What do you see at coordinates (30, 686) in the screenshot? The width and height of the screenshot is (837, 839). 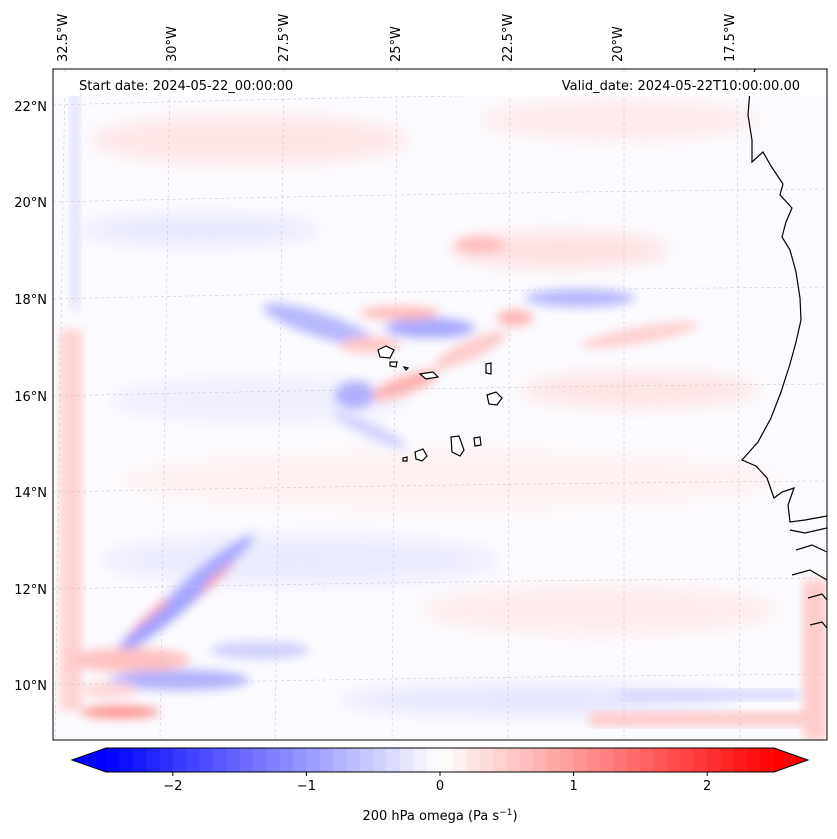 I see `lat-label: 10°N` at bounding box center [30, 686].